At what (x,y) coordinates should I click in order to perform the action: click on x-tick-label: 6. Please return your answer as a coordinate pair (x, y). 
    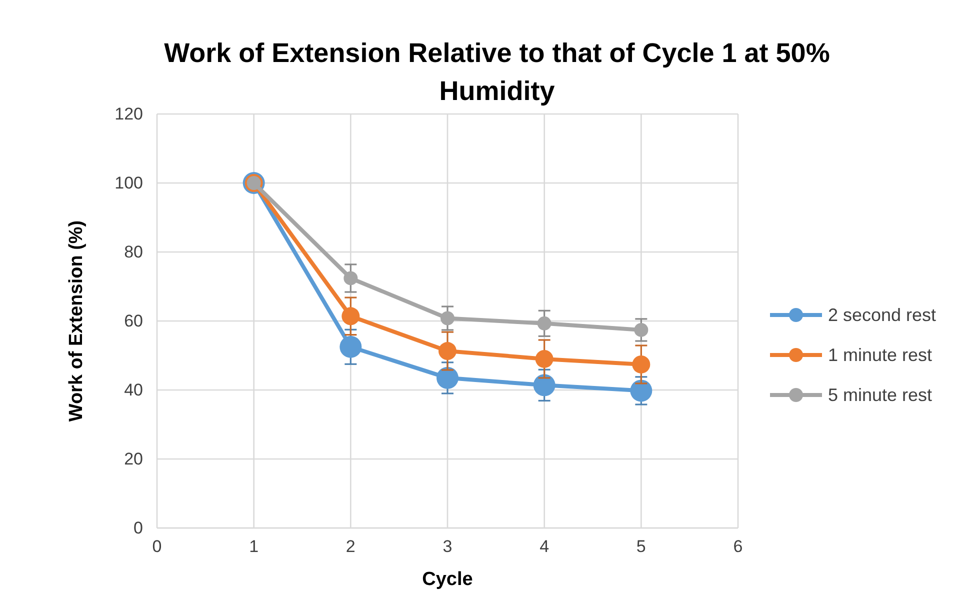
    Looking at the image, I should click on (738, 546).